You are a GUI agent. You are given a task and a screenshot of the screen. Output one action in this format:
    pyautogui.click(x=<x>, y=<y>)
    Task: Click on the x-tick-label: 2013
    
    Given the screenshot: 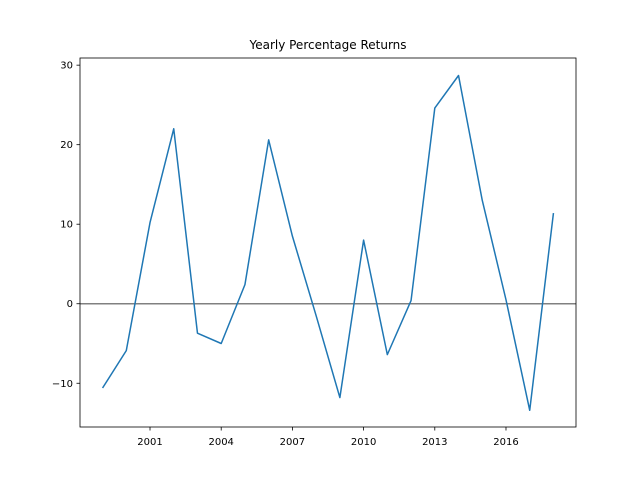 What is the action you would take?
    pyautogui.click(x=434, y=442)
    